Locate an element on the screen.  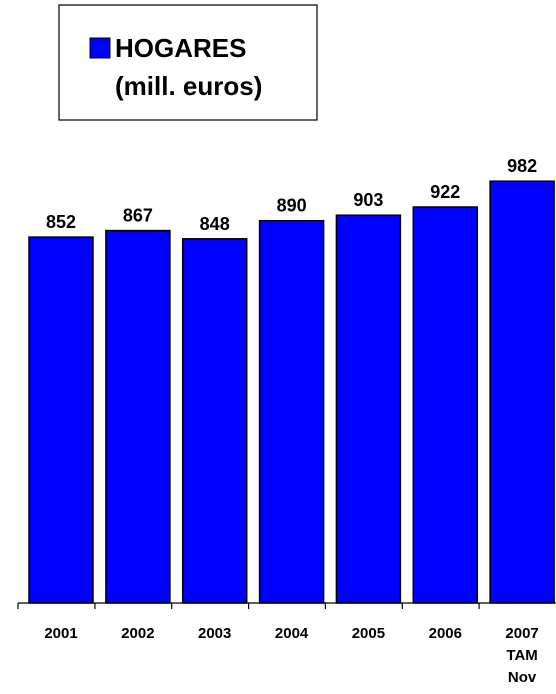
value-labels-group: 852 867 848 890 903 922 982 is located at coordinates (291, 195).